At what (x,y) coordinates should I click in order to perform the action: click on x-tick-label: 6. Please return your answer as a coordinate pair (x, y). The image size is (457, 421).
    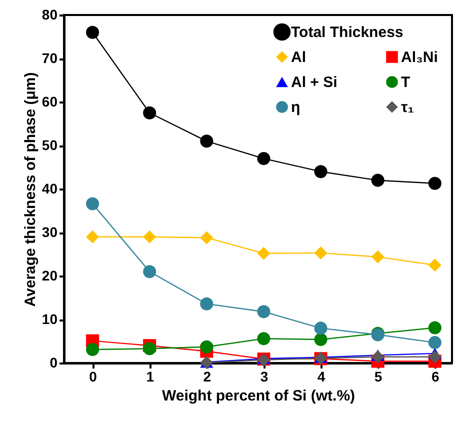
    Looking at the image, I should click on (435, 376).